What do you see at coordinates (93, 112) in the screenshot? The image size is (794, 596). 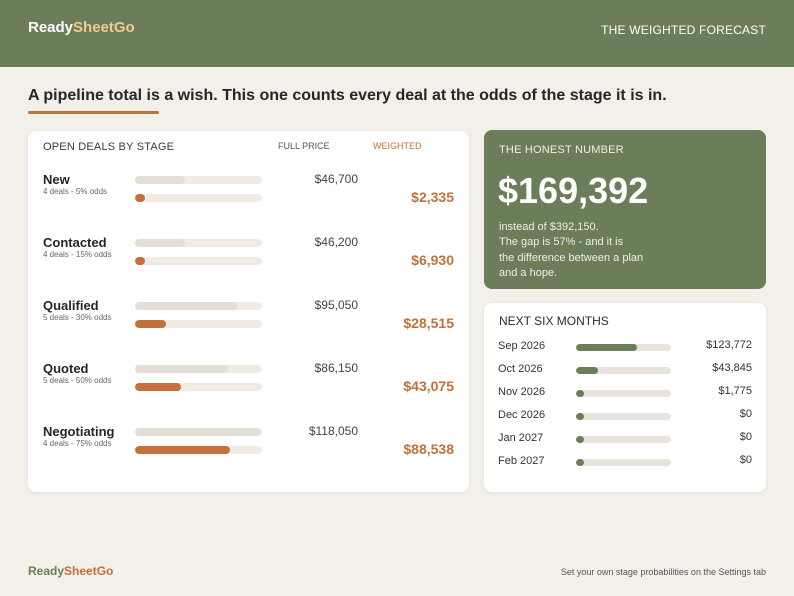 I see `headline-underline` at bounding box center [93, 112].